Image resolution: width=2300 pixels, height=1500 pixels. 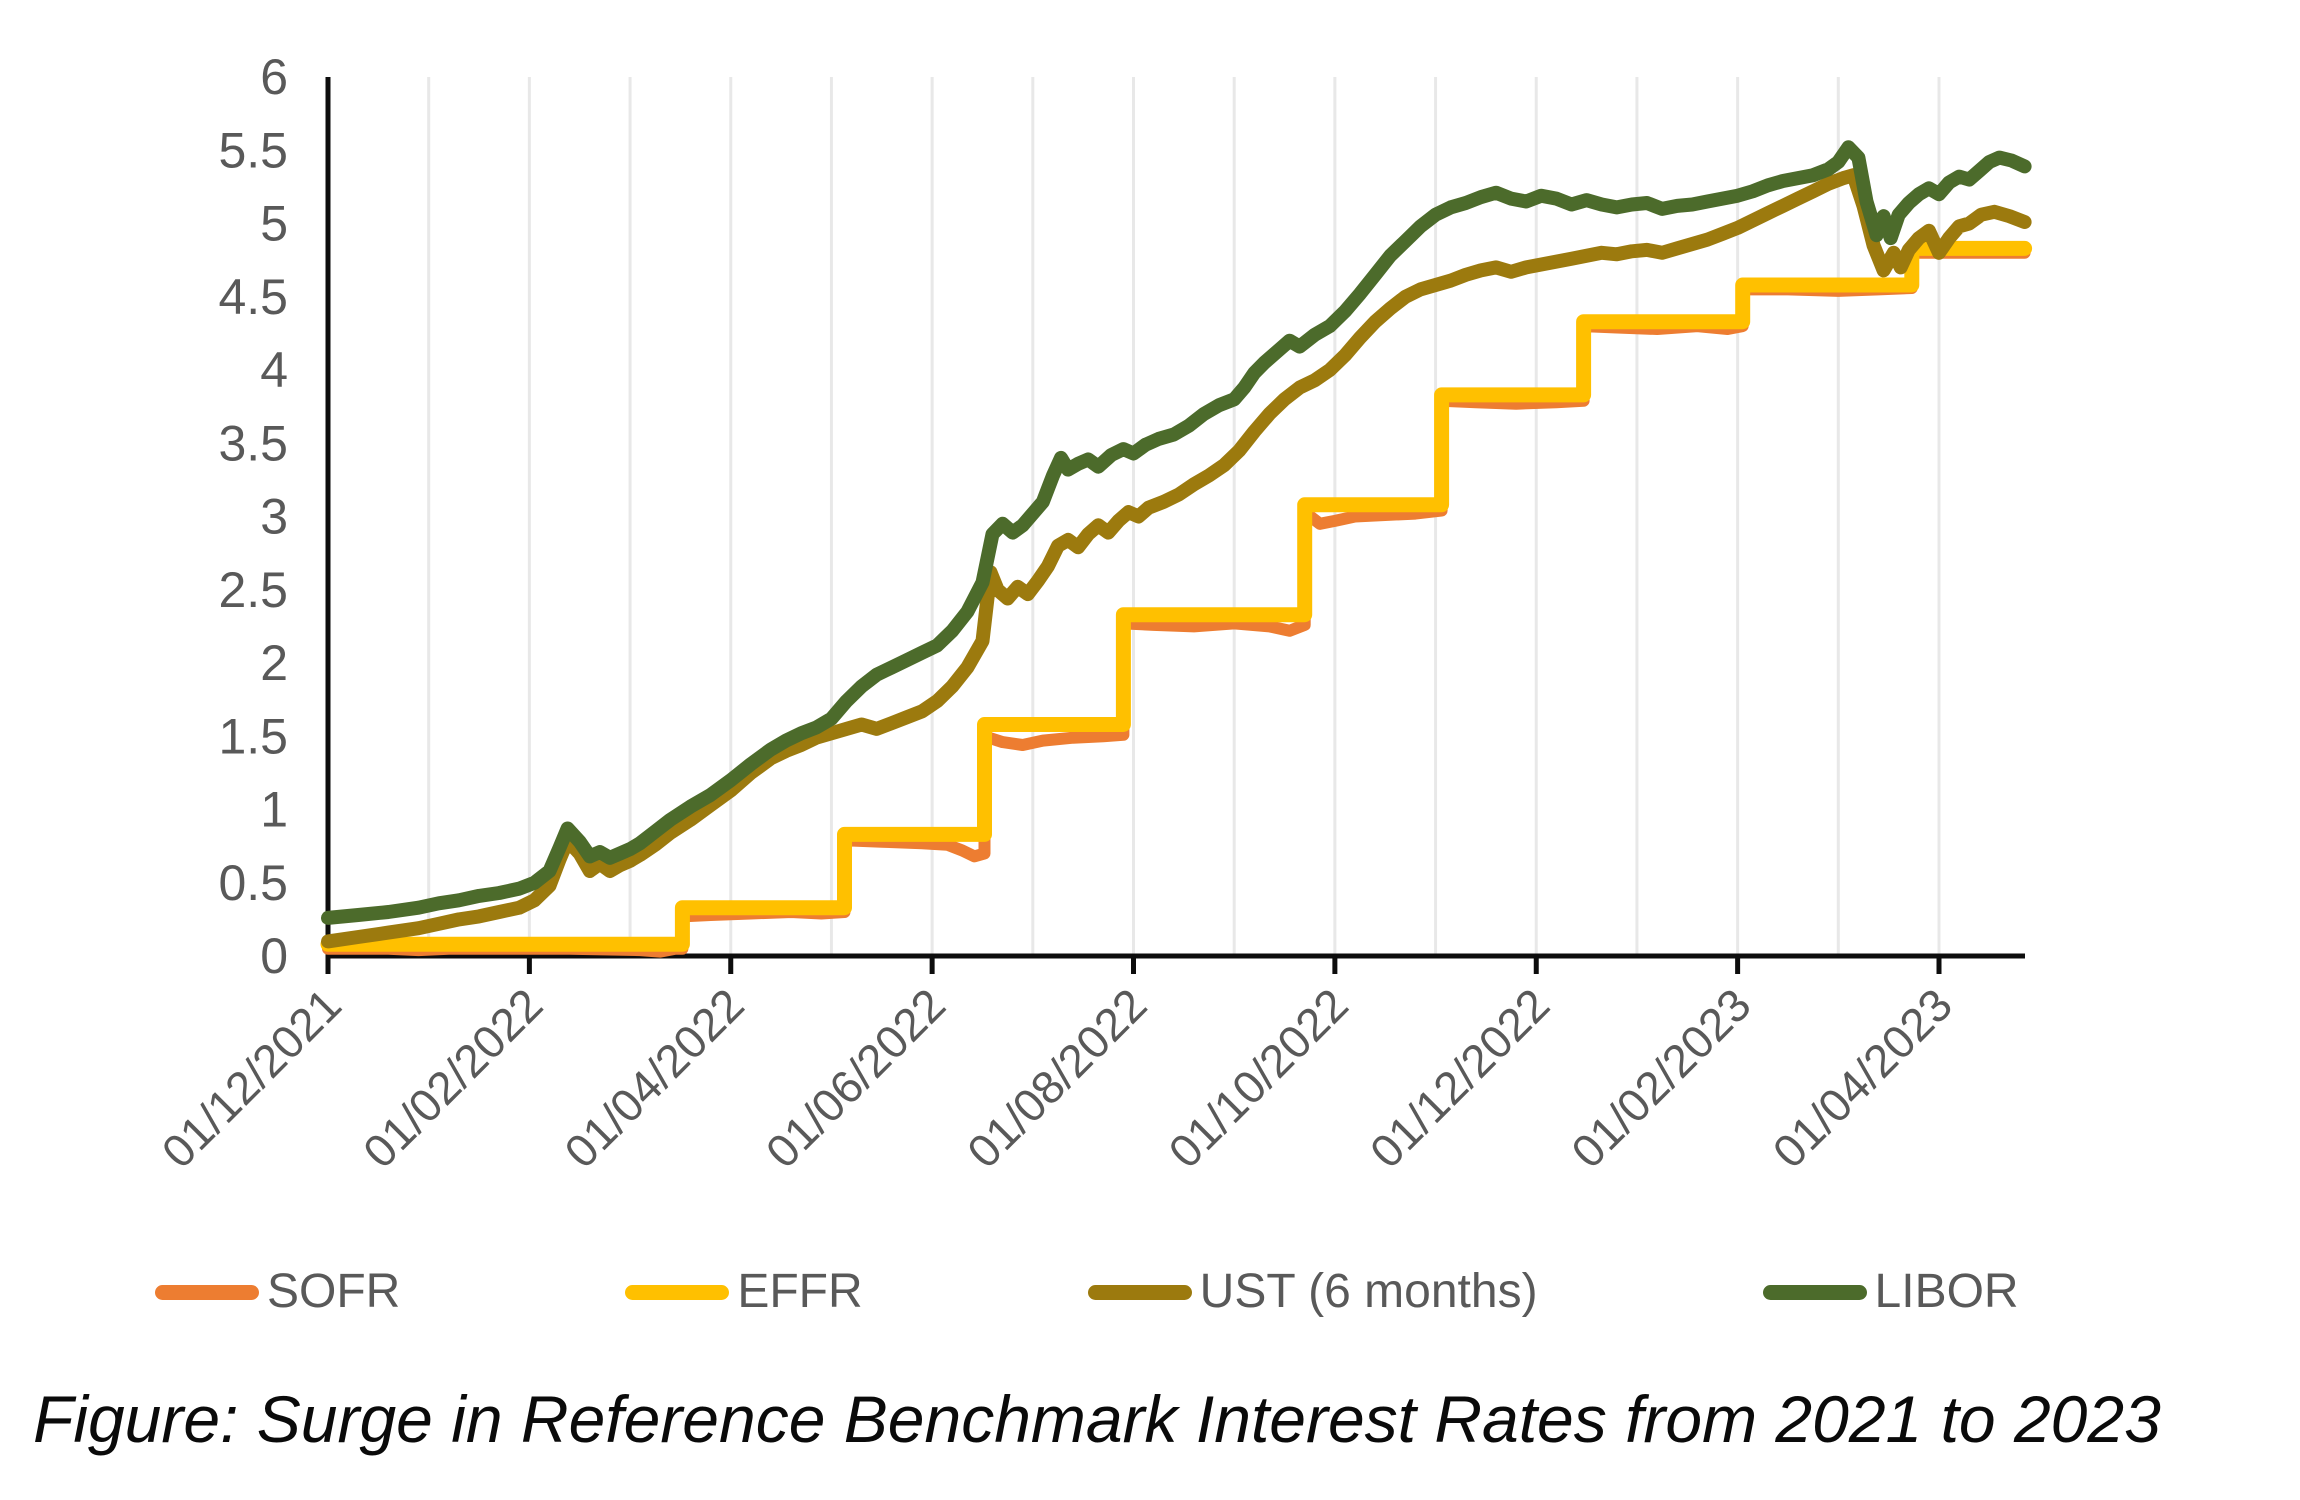 I want to click on x-tick-label: 01/08/2022, so click(x=1057, y=1078).